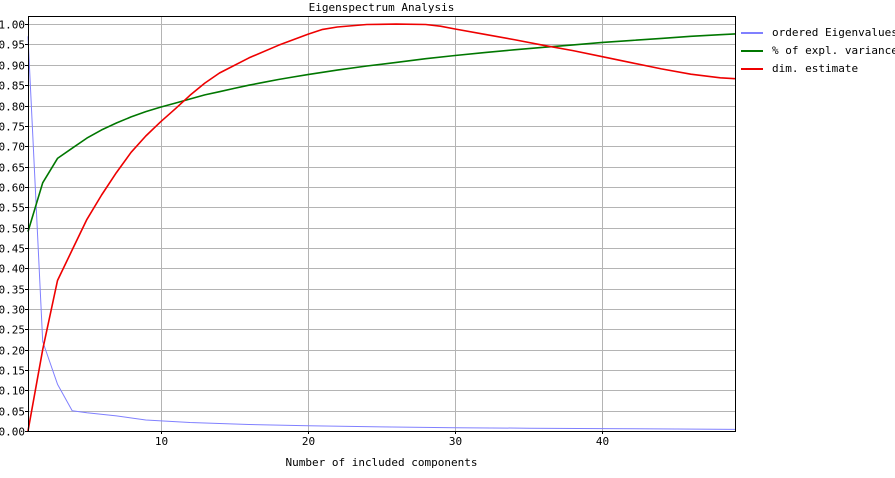 This screenshot has height=478, width=895. What do you see at coordinates (12, 45) in the screenshot?
I see `y-tick-label: 0.95` at bounding box center [12, 45].